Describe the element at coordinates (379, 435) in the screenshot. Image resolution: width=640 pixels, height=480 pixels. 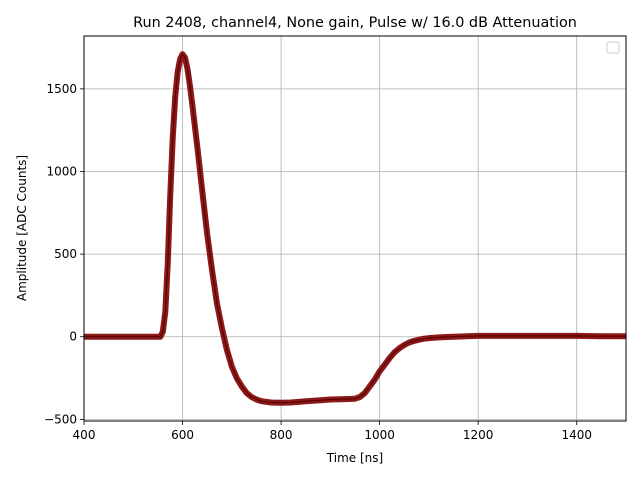
I see `x-tick-label: 1000` at that location.